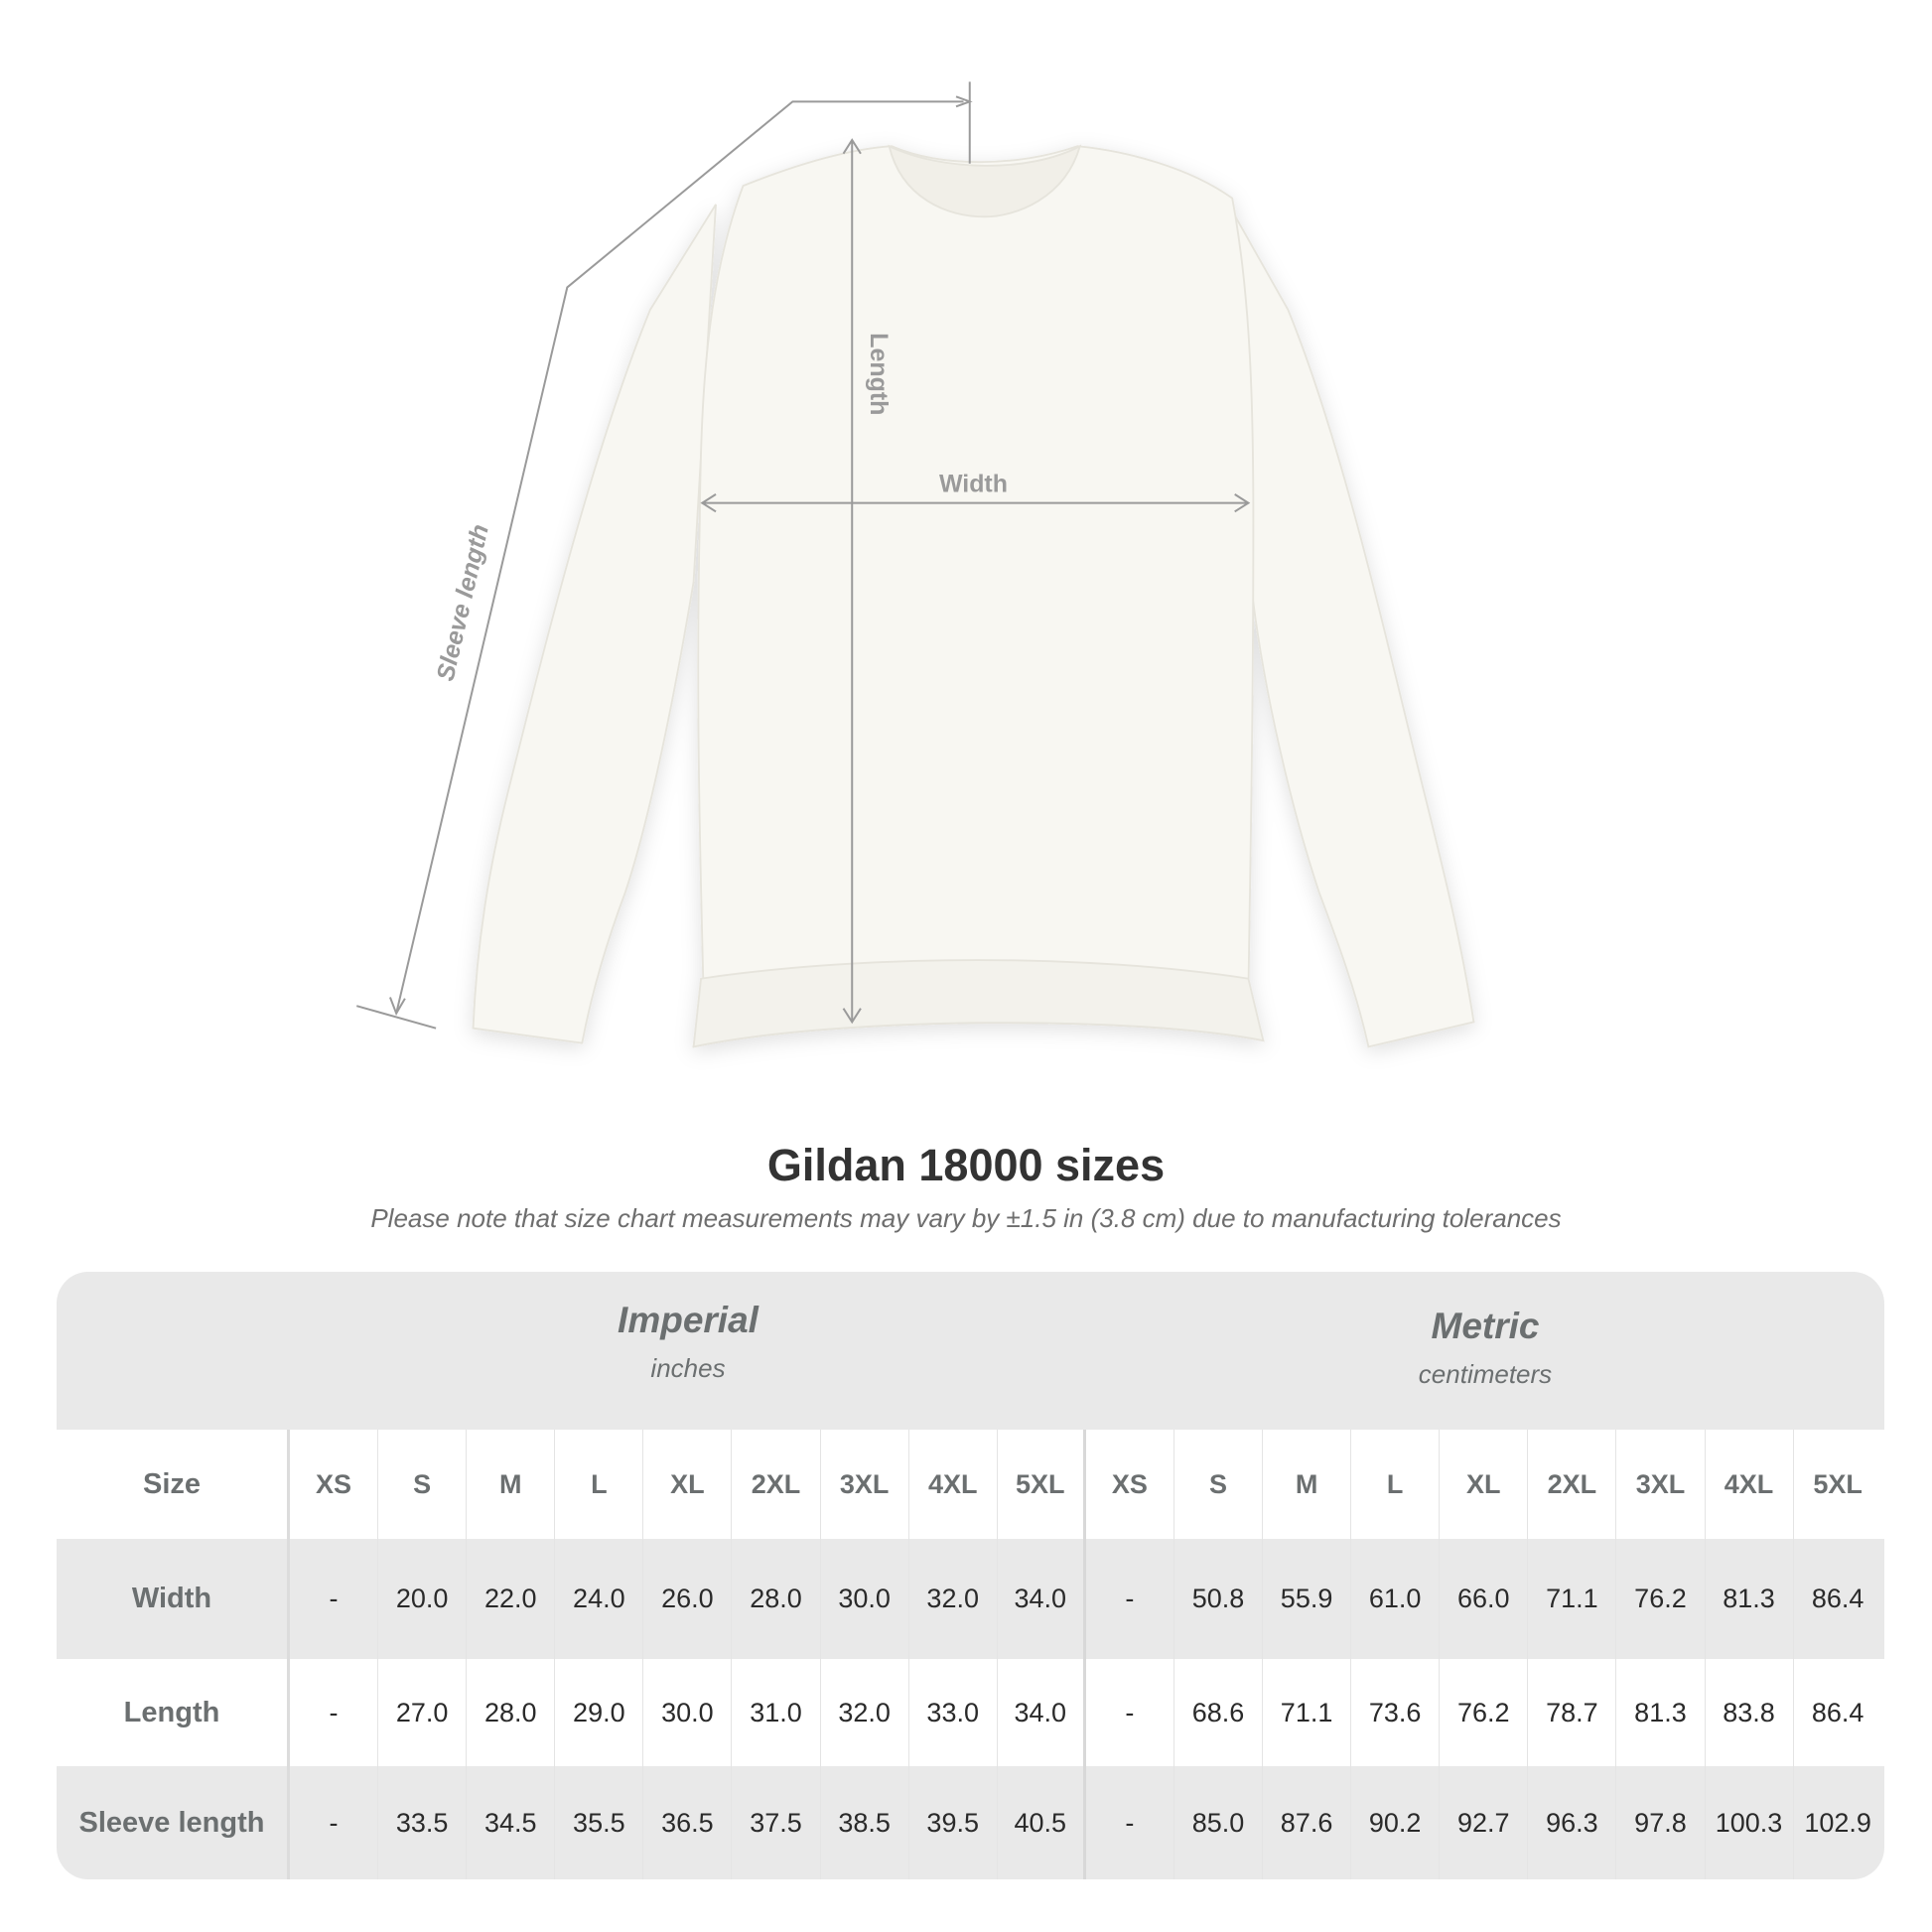 The image size is (1932, 1932). What do you see at coordinates (173, 1823) in the screenshot?
I see `row-label: Sleeve length` at bounding box center [173, 1823].